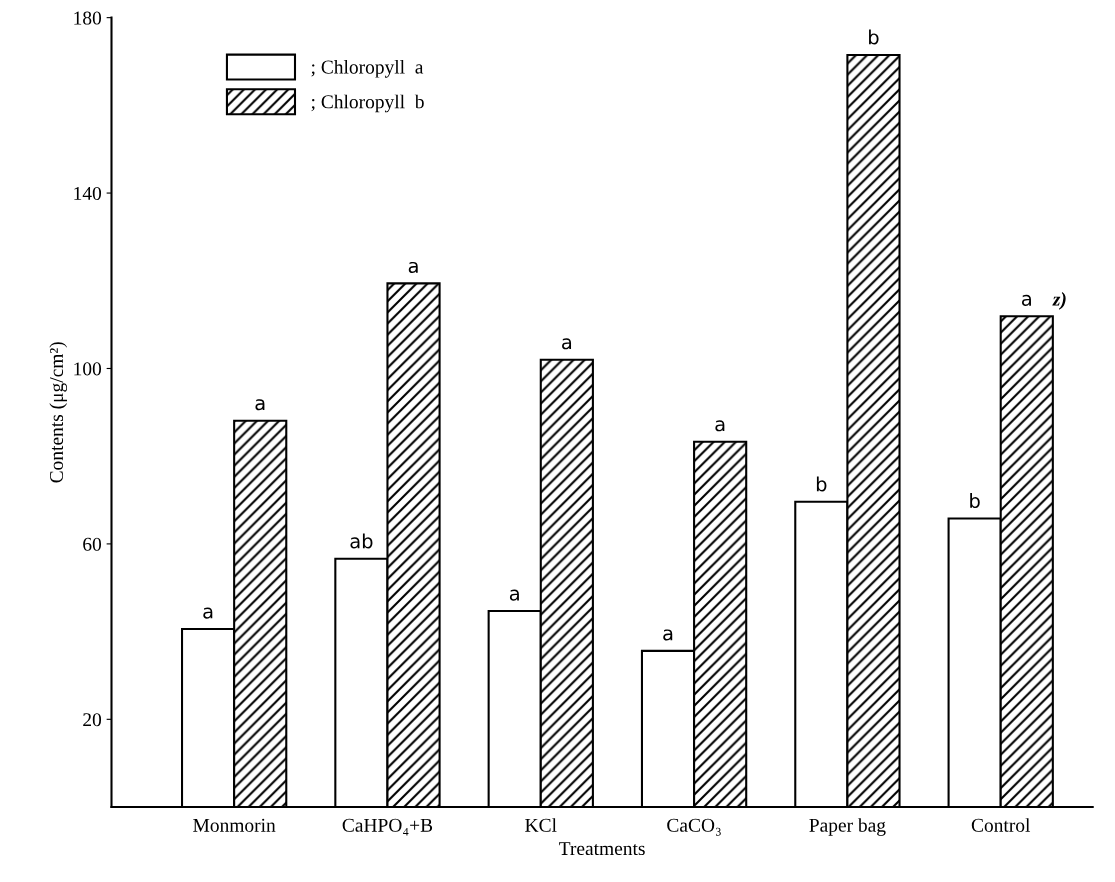 This screenshot has width=1115, height=882. I want to click on x-tick-label: Monmorin, so click(234, 825).